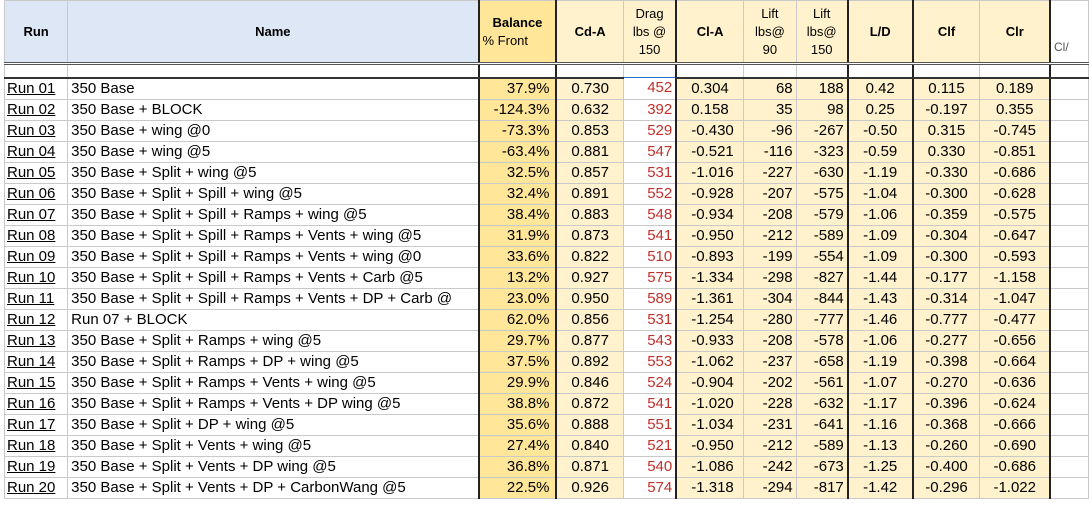 This screenshot has width=1089, height=510. Describe the element at coordinates (822, 277) in the screenshot. I see `lift150-cell: -827` at that location.